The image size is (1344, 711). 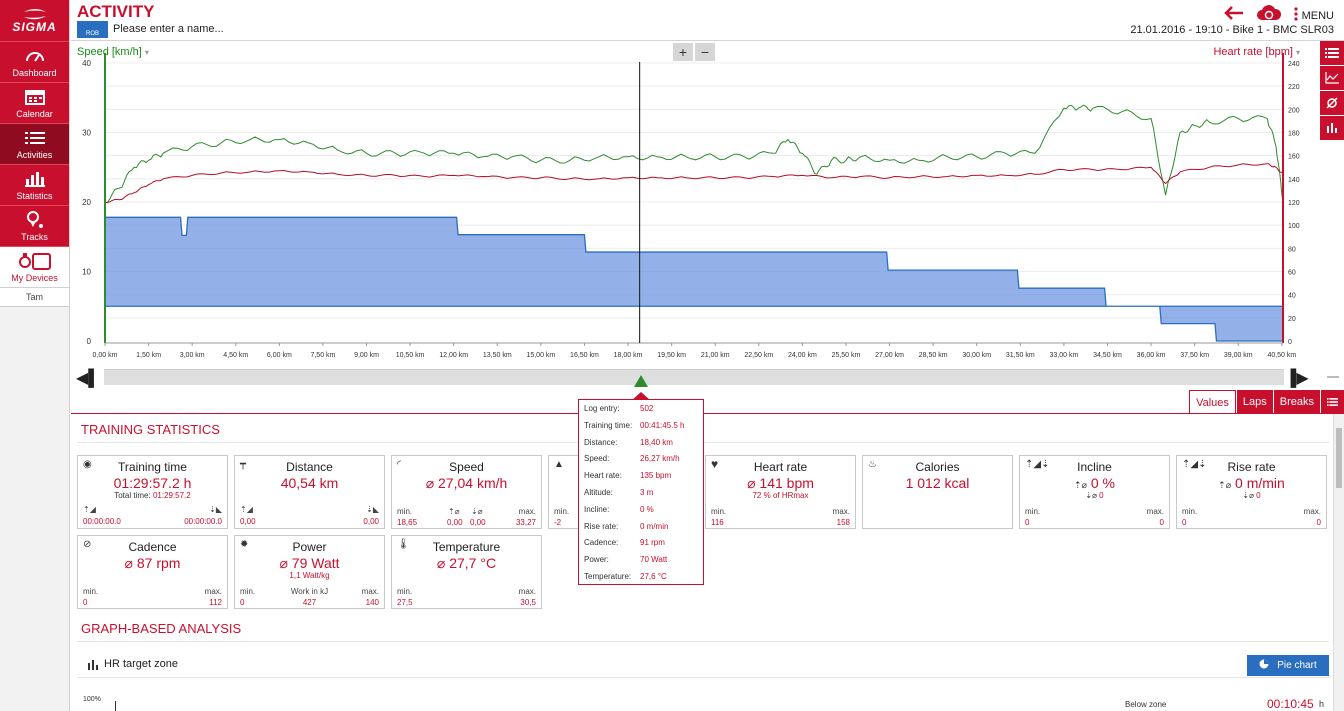 What do you see at coordinates (34, 138) in the screenshot?
I see `list-icon` at bounding box center [34, 138].